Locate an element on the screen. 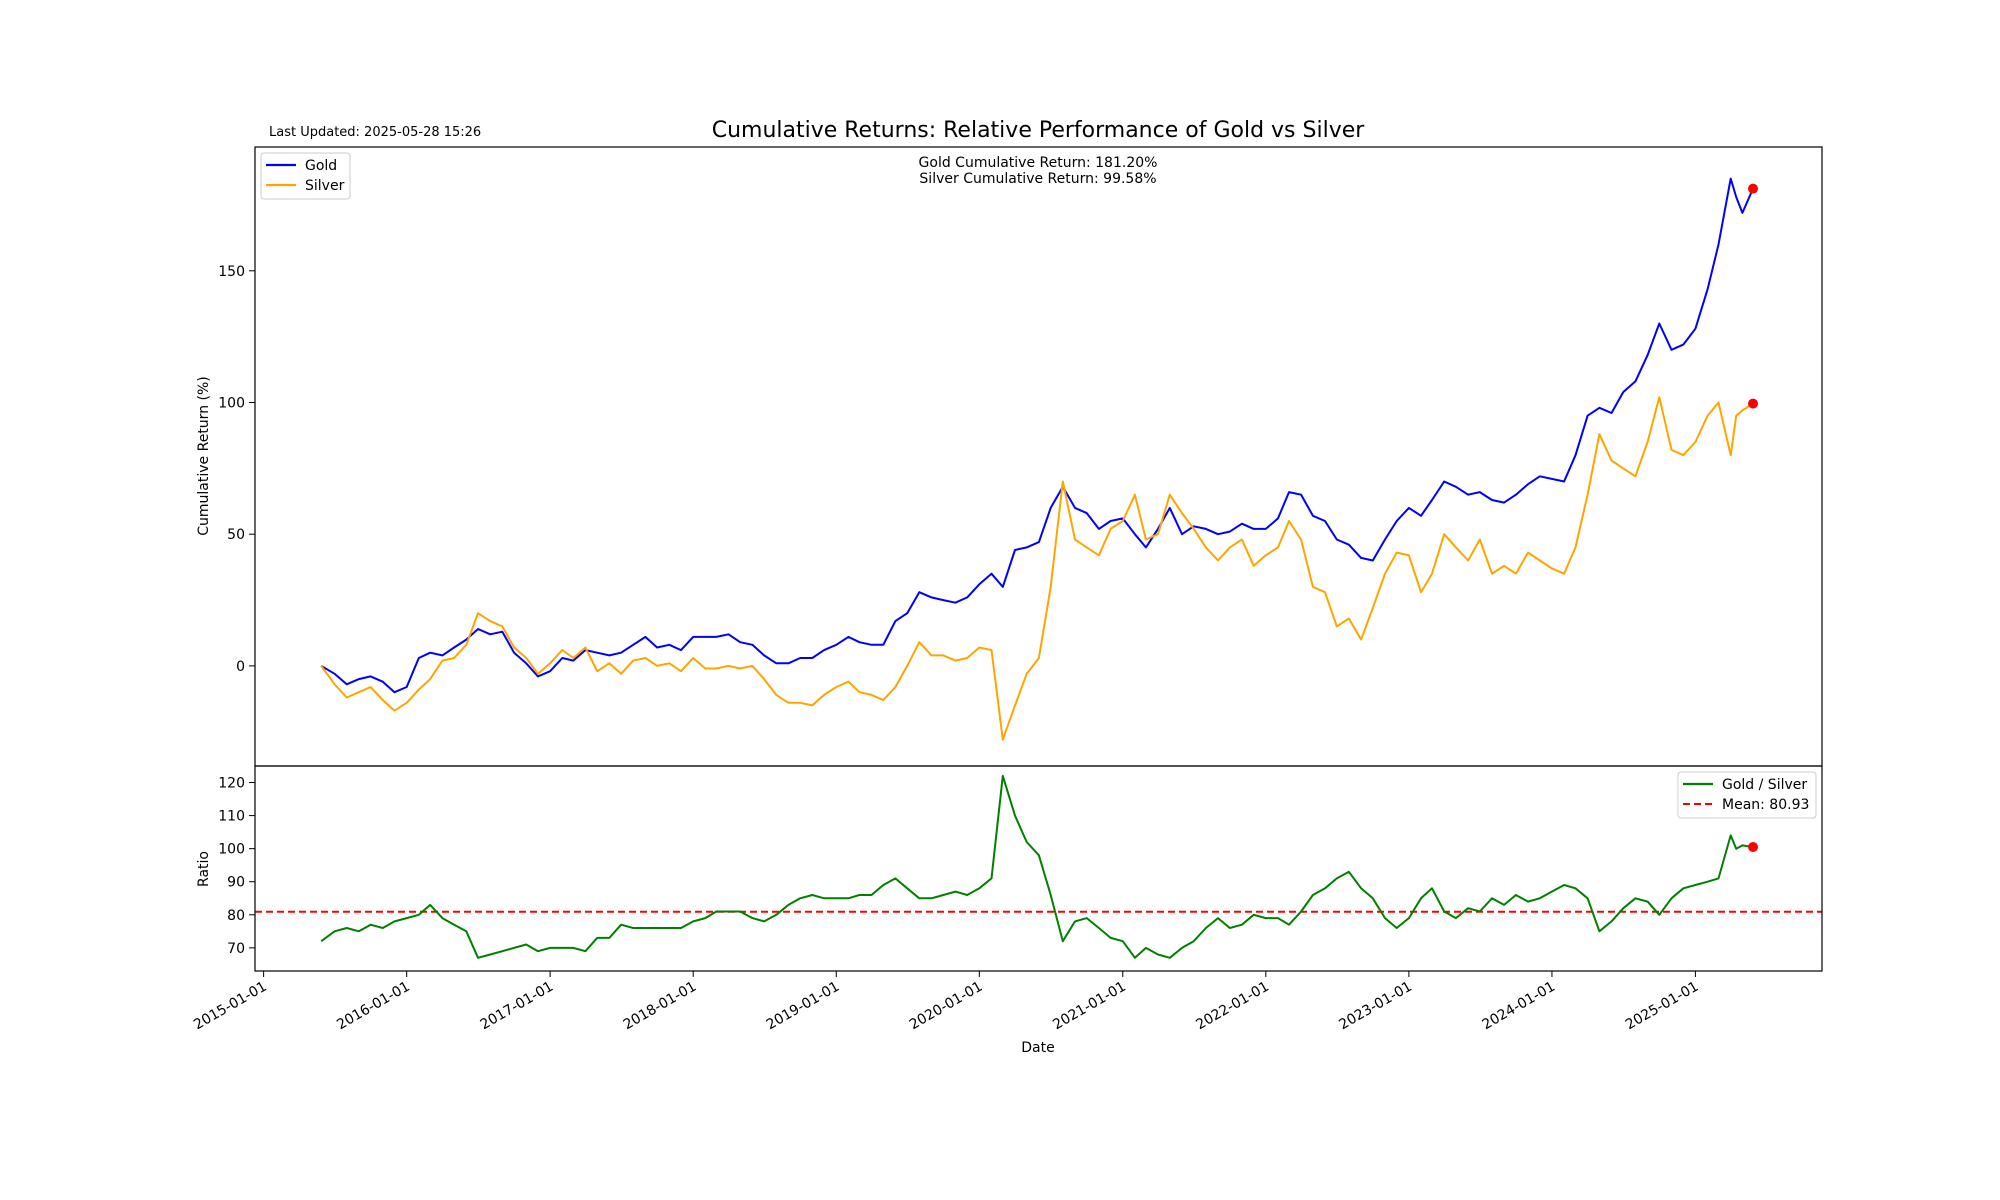  x-tick-label: 2023-01-01 is located at coordinates (1375, 1006).